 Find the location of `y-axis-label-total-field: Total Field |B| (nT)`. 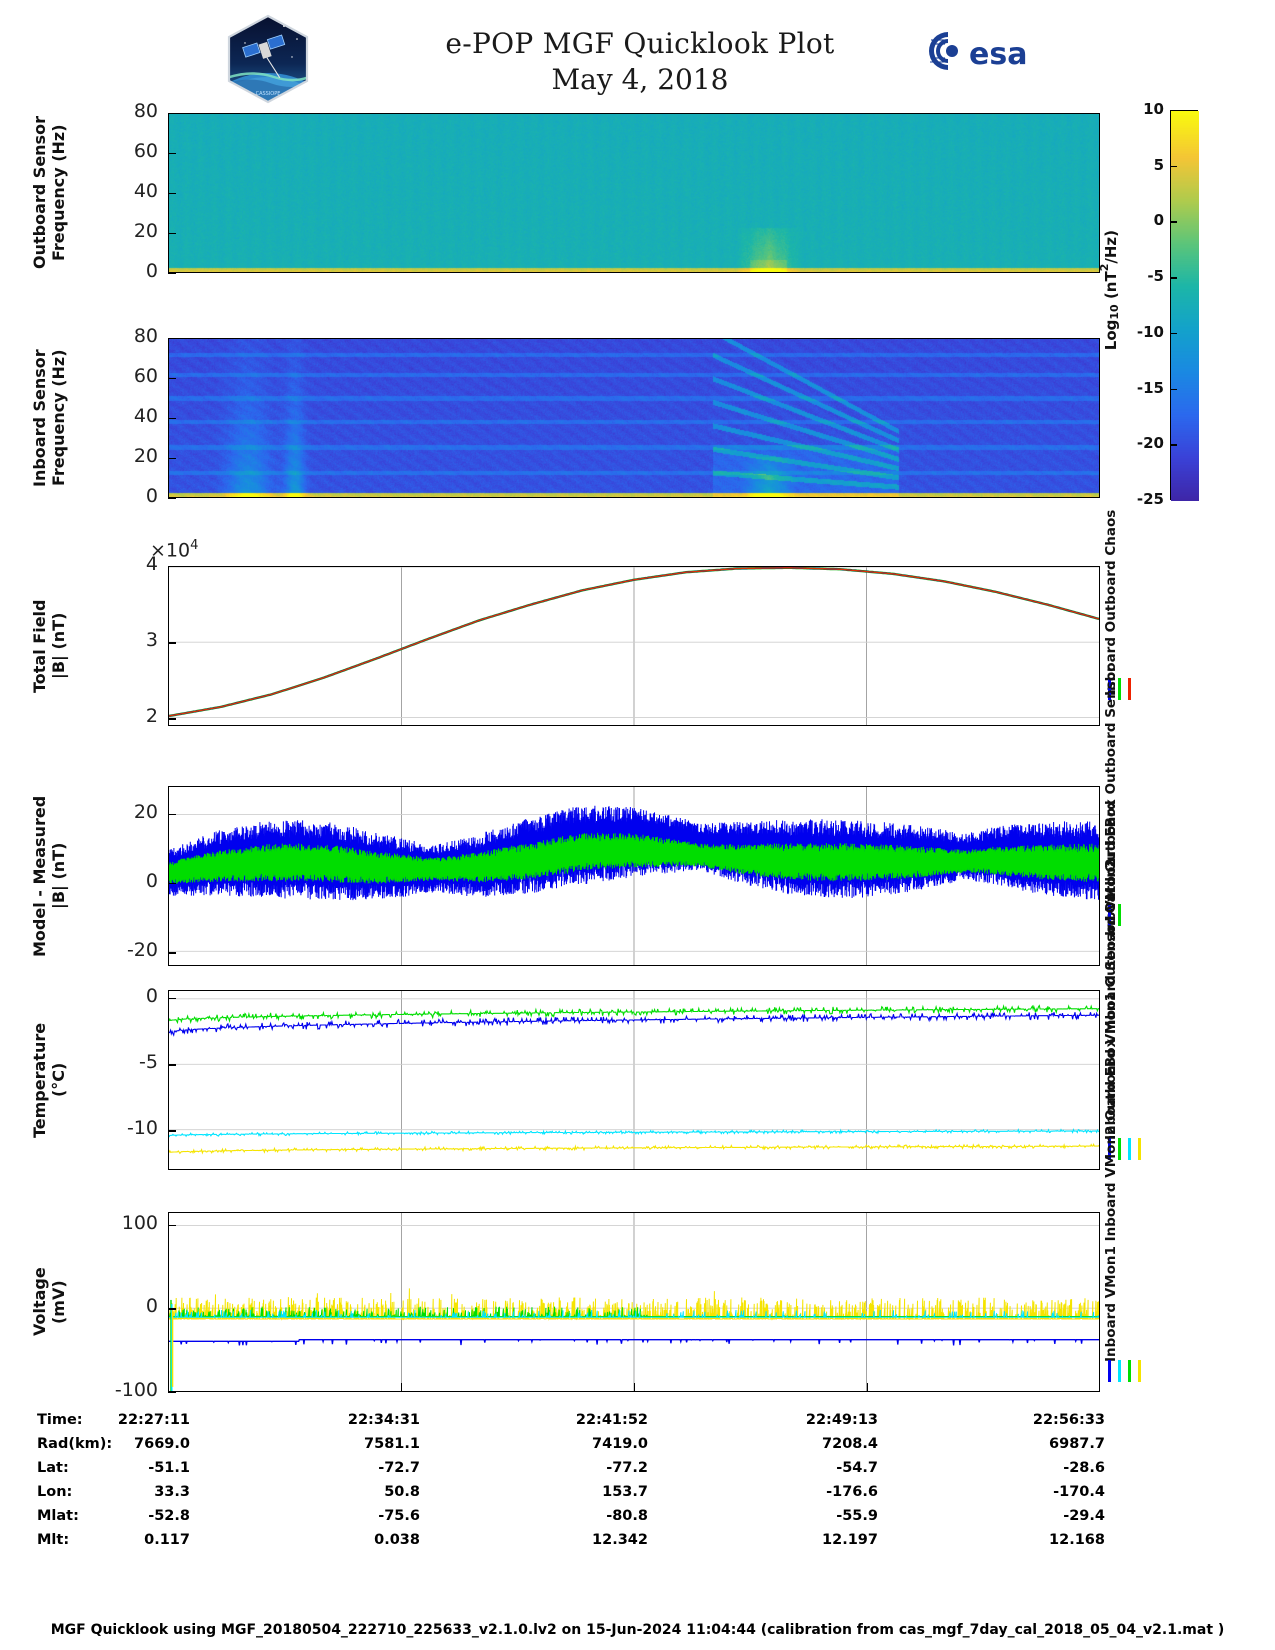

y-axis-label-total-field: Total Field |B| (nT) is located at coordinates (49, 646).